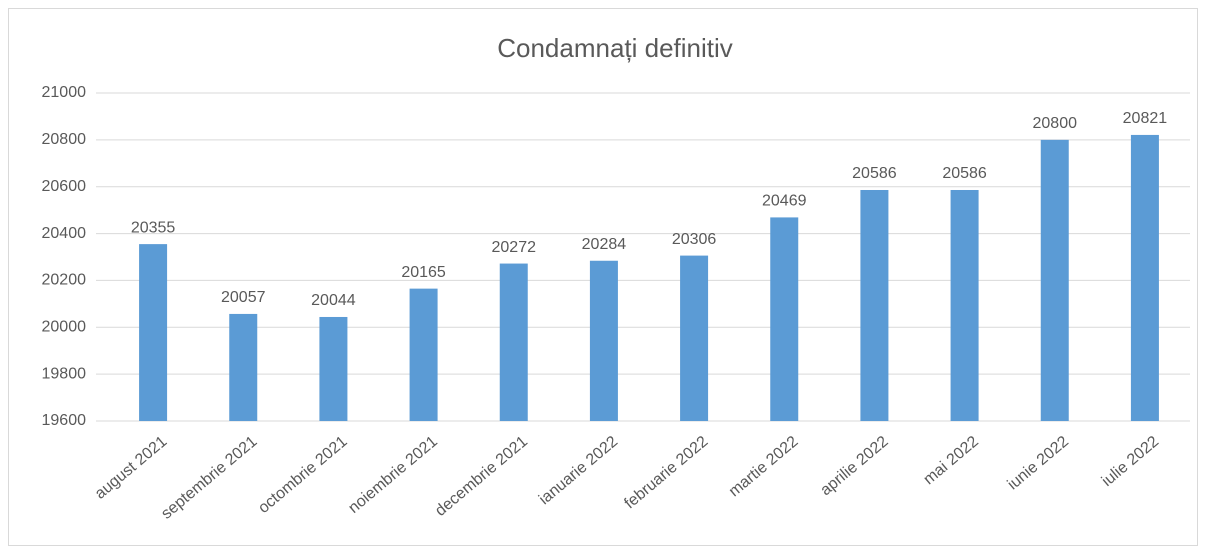  Describe the element at coordinates (64, 327) in the screenshot. I see `y-tick-label: 20000` at that location.